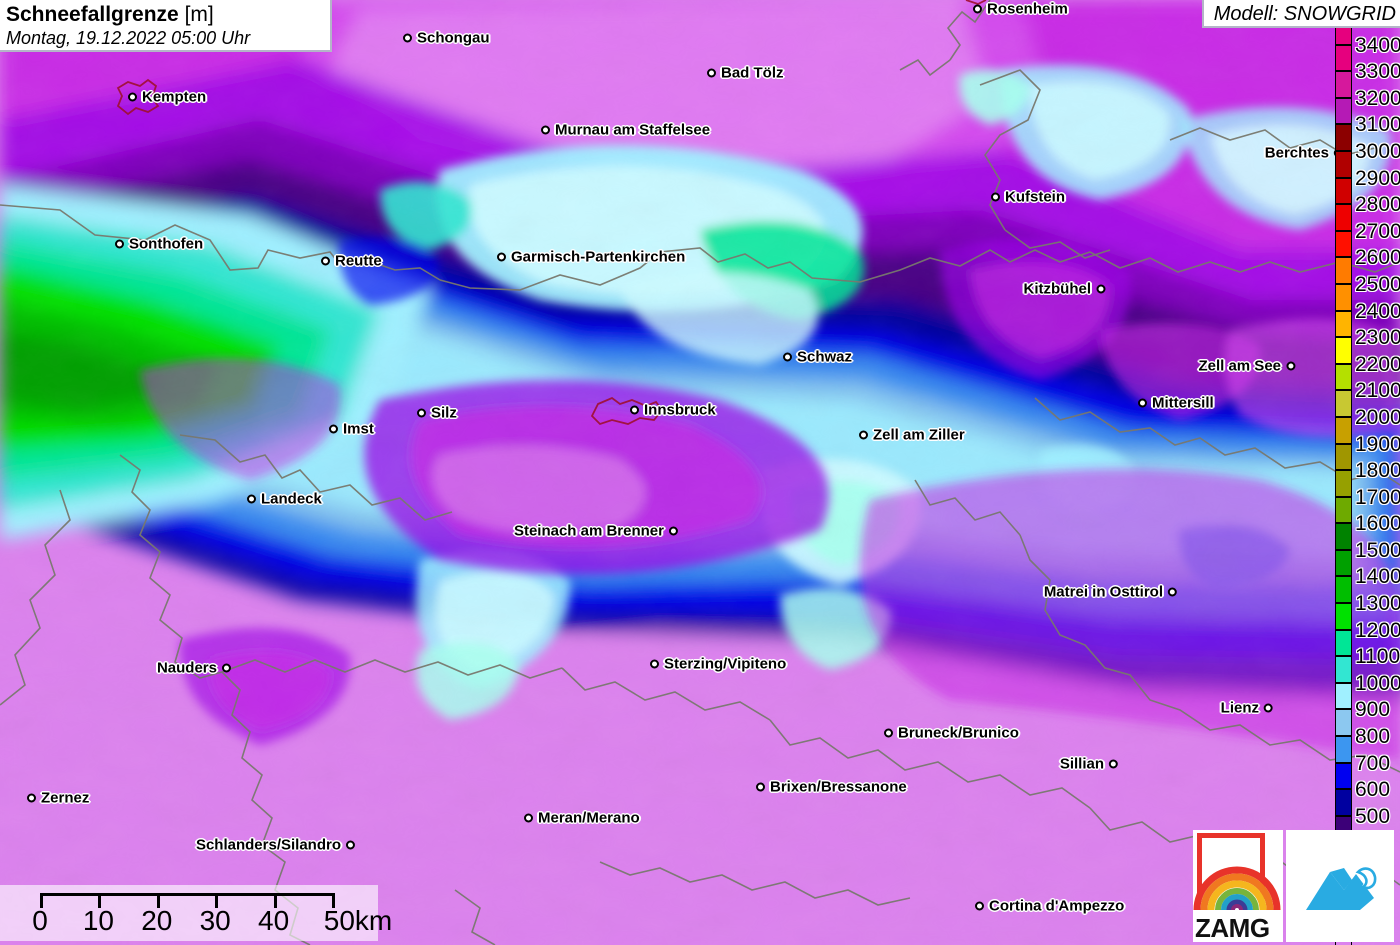  I want to click on legend-row: 900, so click(1364, 718).